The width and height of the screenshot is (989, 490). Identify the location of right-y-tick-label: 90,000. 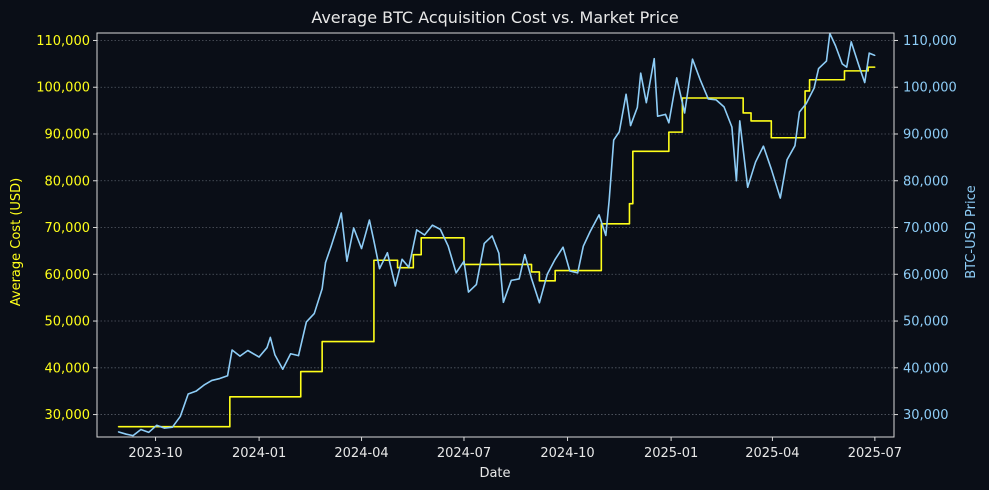
(926, 135).